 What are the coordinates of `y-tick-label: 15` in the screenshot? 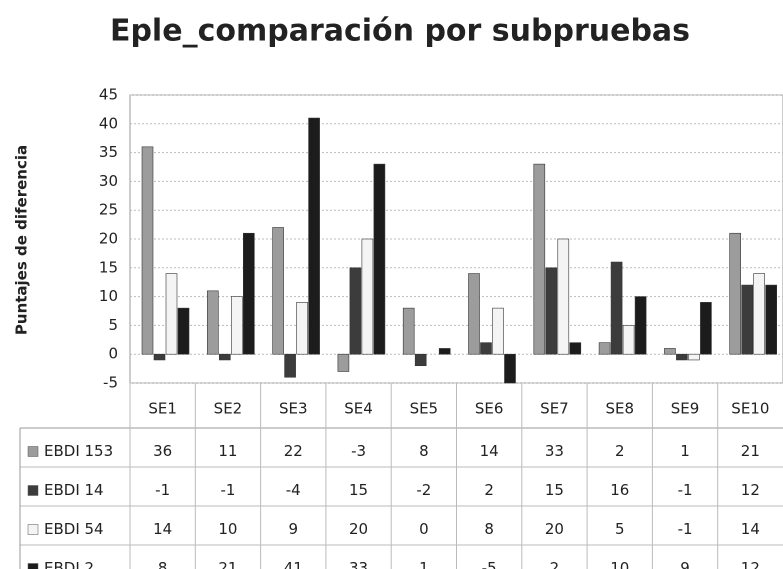 It's located at (108, 267).